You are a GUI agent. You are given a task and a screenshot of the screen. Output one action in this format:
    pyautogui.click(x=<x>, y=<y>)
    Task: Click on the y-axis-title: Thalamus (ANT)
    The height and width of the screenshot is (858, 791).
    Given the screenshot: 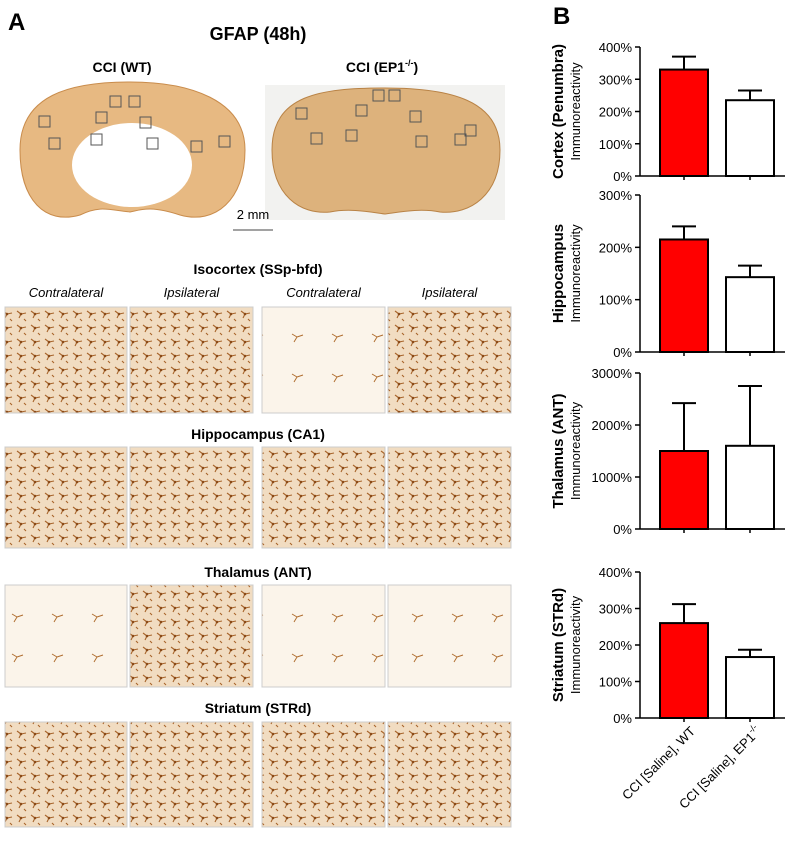 What is the action you would take?
    pyautogui.click(x=558, y=450)
    